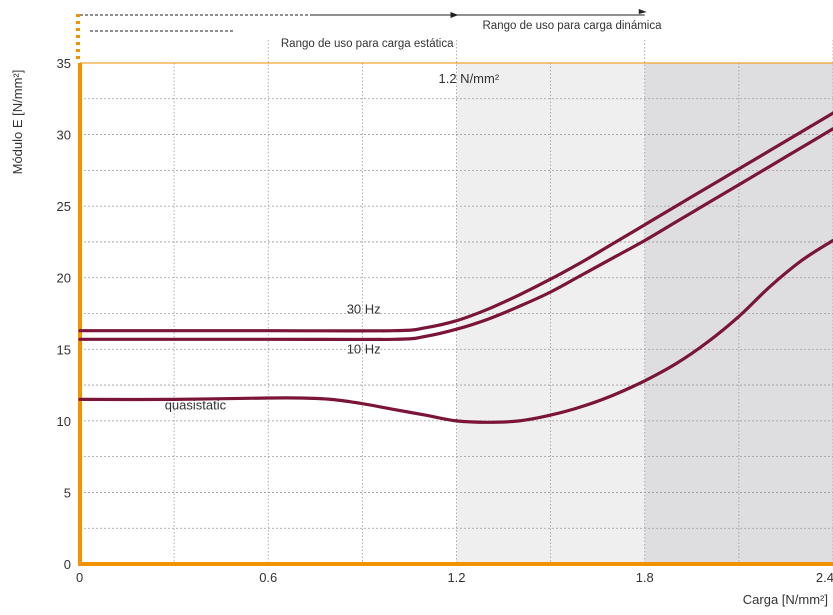 This screenshot has width=833, height=615. I want to click on x-tick-label-1: 0.6, so click(268, 577).